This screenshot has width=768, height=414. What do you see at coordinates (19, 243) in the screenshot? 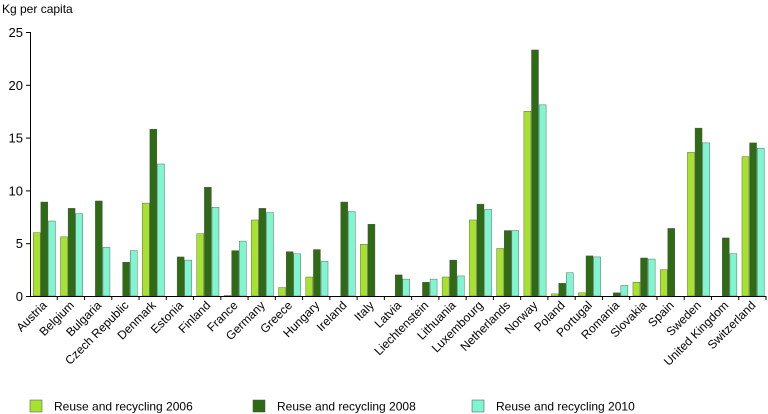
I see `y-tick-label: 5` at bounding box center [19, 243].